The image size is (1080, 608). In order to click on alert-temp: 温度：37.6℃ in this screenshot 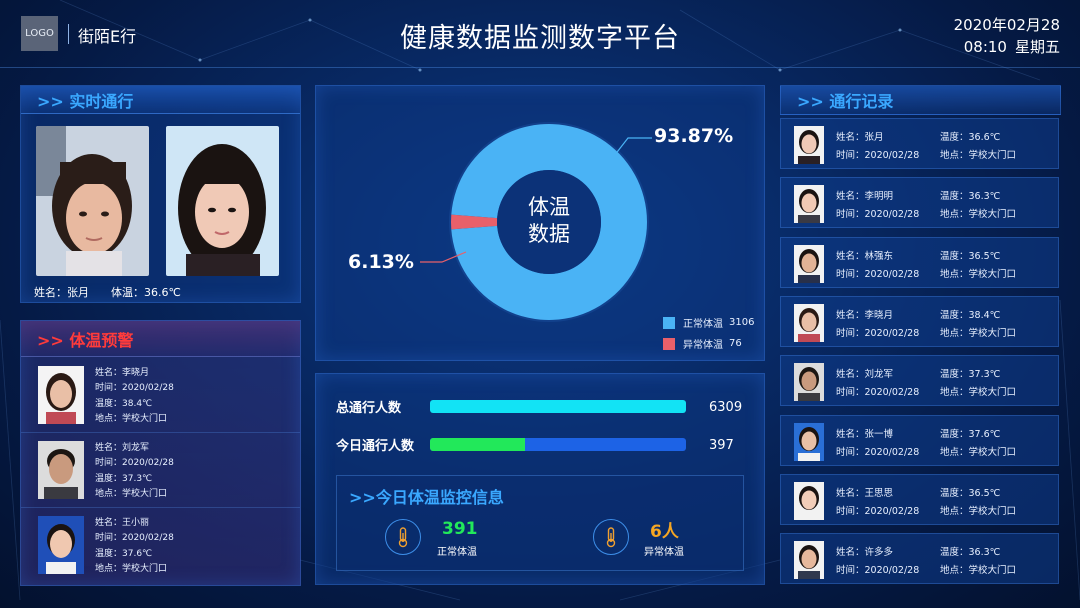, I will do `click(124, 553)`.